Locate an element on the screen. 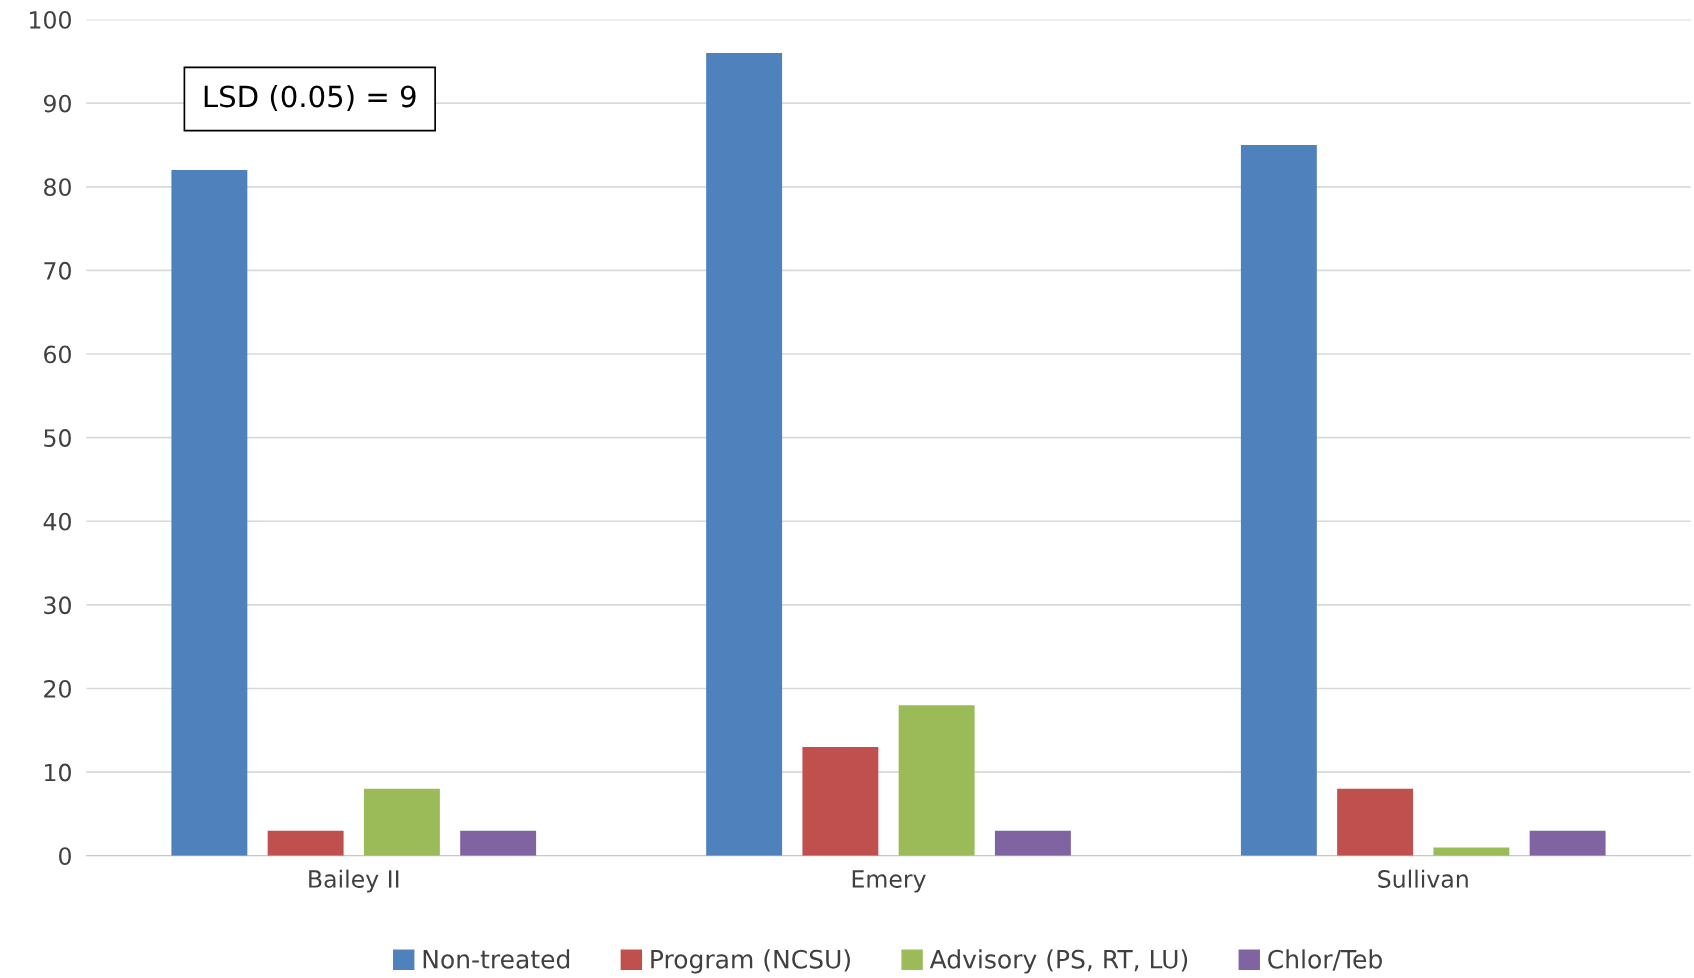  y-tick-label: 10 is located at coordinates (58, 772).